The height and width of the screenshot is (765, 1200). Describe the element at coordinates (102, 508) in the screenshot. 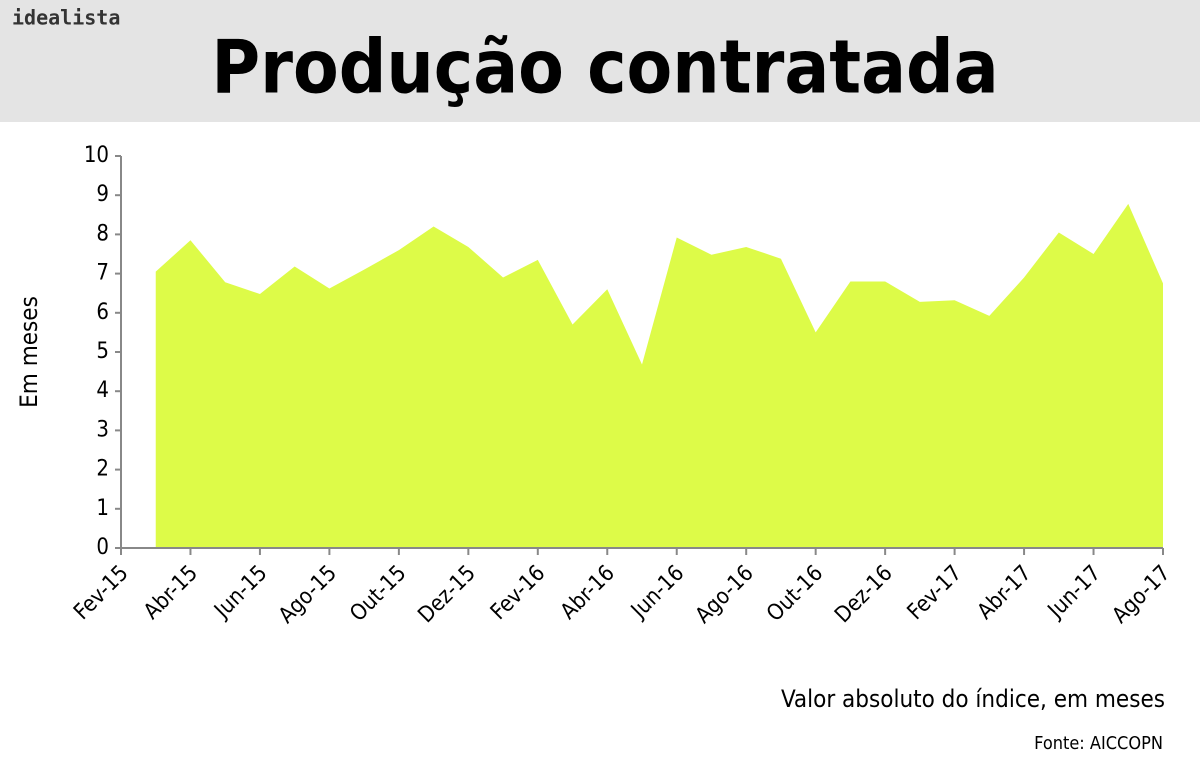

I see `y-tick-label: 1` at that location.